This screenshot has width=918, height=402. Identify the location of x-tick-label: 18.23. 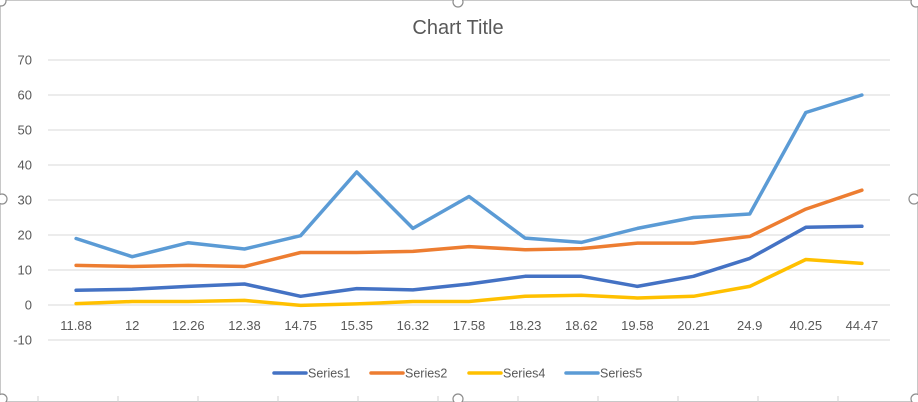
(525, 325).